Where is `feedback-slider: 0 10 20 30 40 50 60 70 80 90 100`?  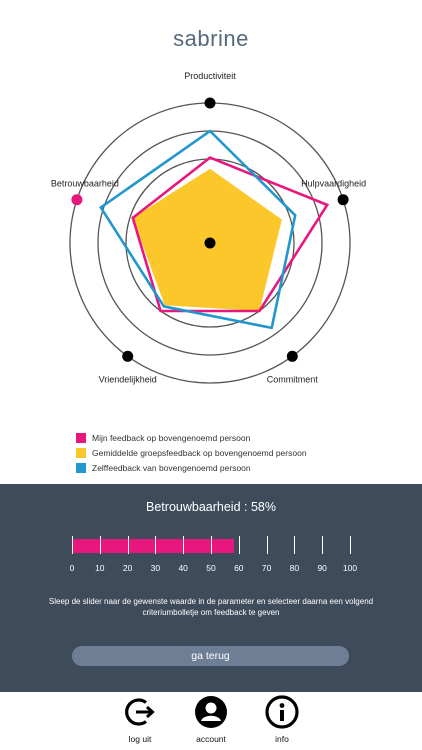
feedback-slider: 0 10 20 30 40 50 60 70 80 90 100 is located at coordinates (213, 556).